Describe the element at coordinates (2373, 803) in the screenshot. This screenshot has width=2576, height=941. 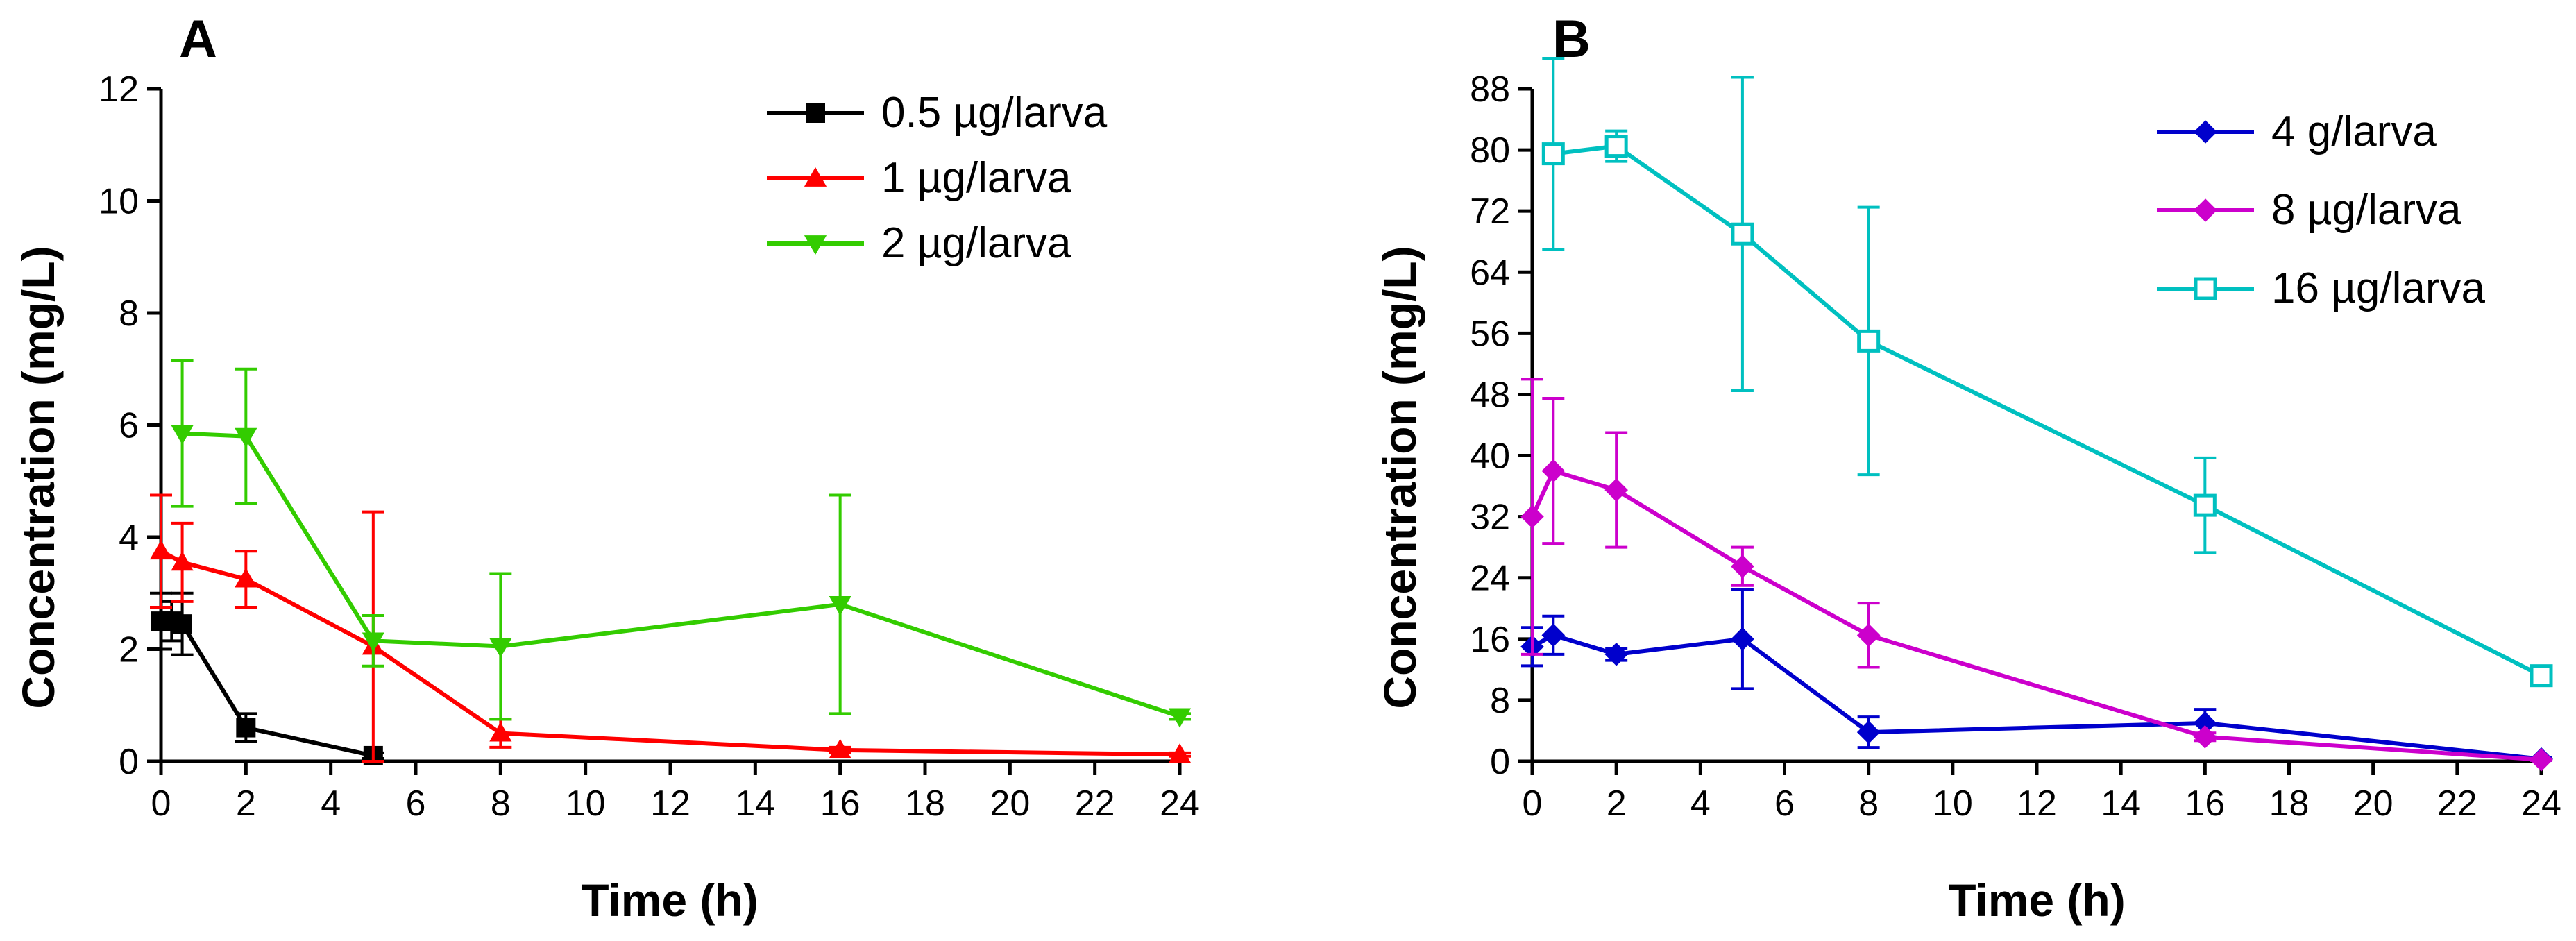
I see `panel-b-x-tick-label: 20` at that location.